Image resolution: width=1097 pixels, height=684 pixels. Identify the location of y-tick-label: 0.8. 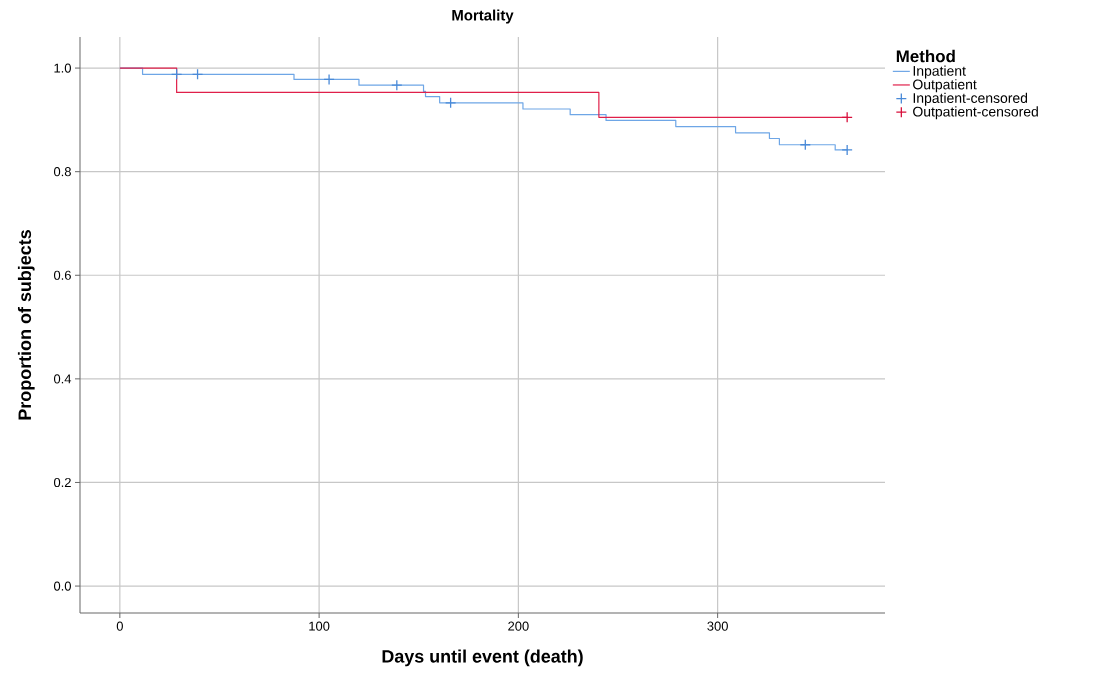
(62, 172).